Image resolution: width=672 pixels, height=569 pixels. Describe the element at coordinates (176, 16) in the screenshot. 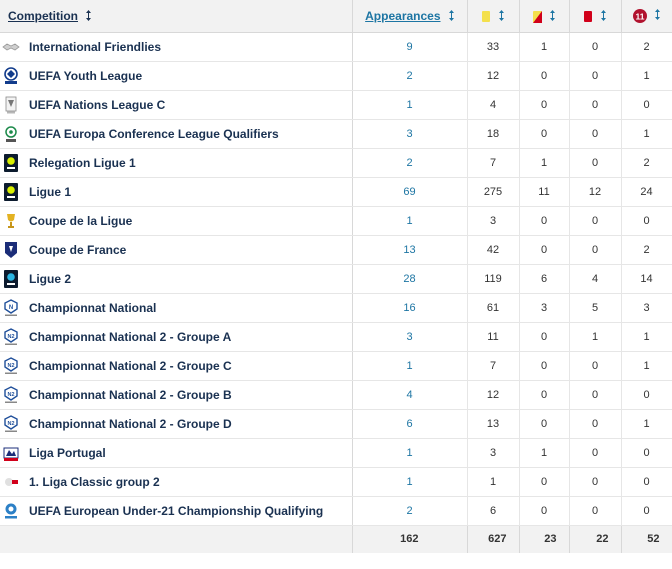

I see `competition-header: Competition` at that location.